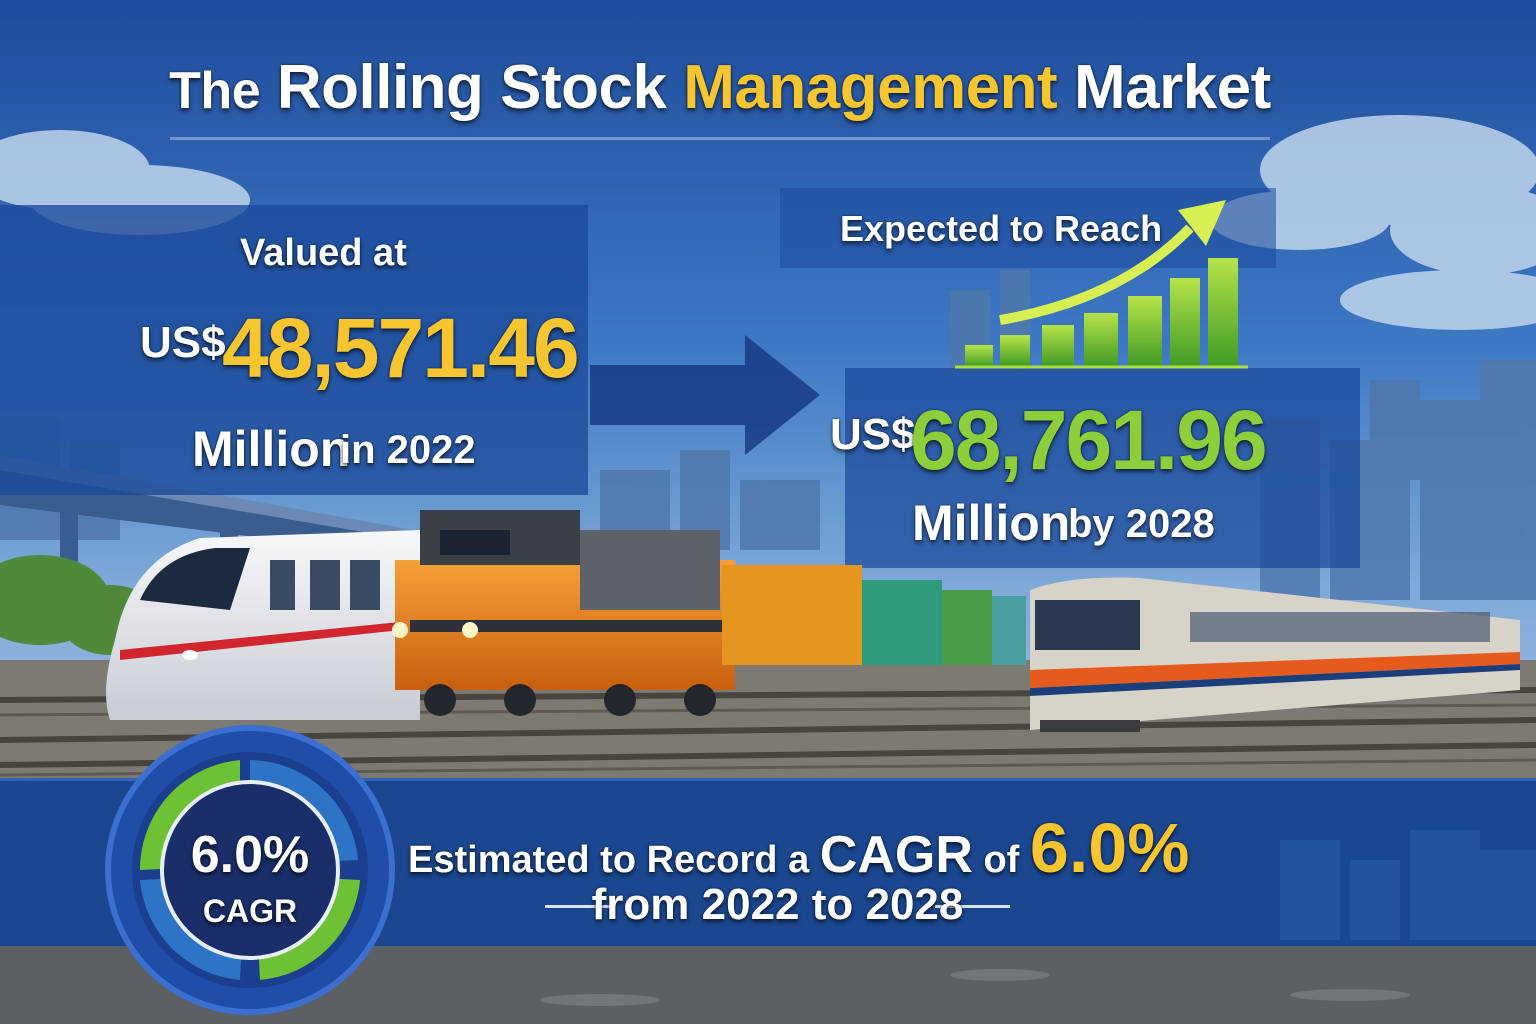 The width and height of the screenshot is (1536, 1024). I want to click on title-word-market: Market, so click(1172, 87).